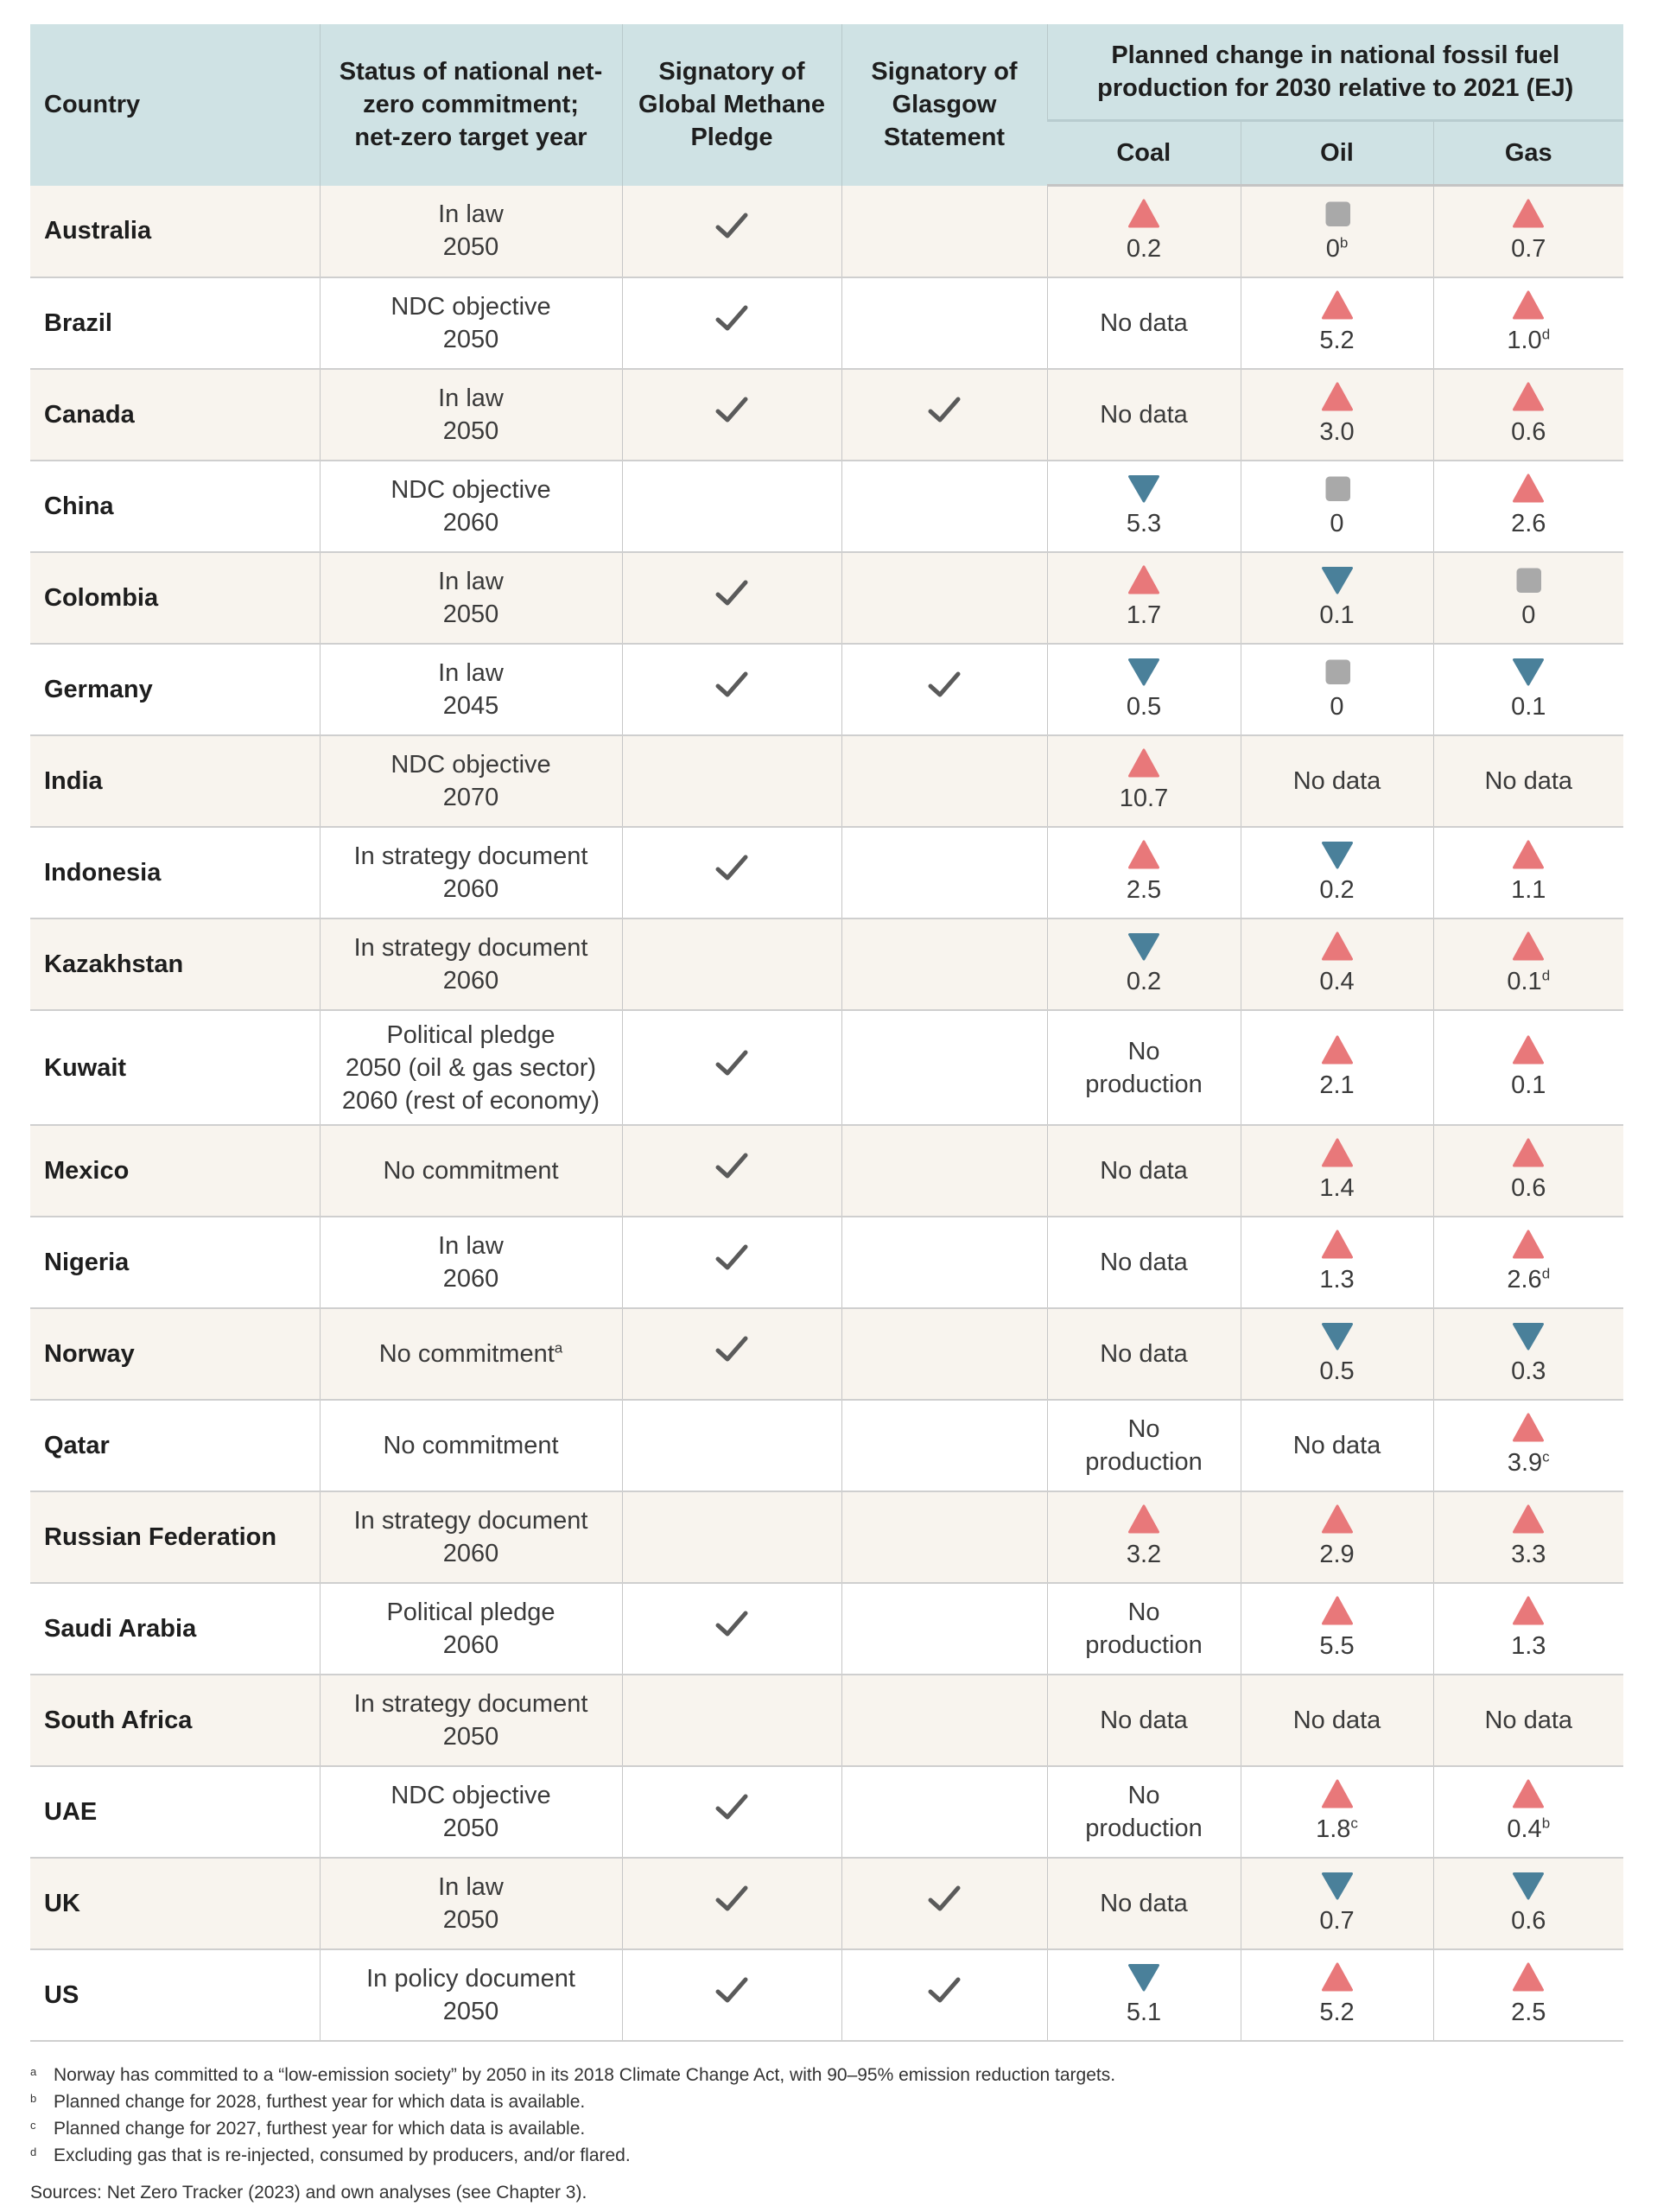 Image resolution: width=1657 pixels, height=2212 pixels. I want to click on country-cell: Nigeria, so click(175, 1263).